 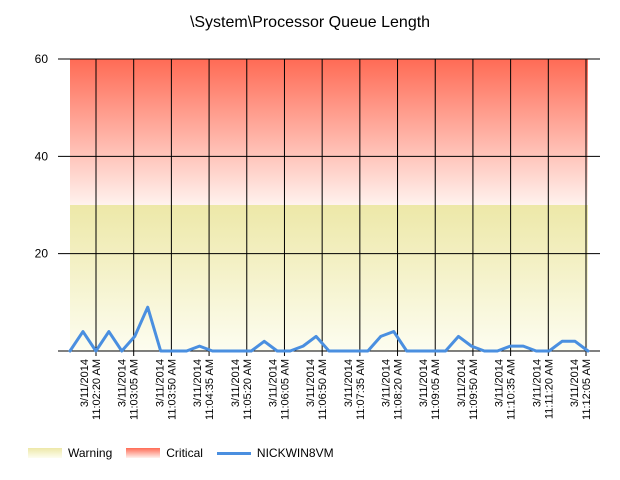 What do you see at coordinates (506, 389) in the screenshot?
I see `x-tick-label: 3/11/201411:10:35 AM` at bounding box center [506, 389].